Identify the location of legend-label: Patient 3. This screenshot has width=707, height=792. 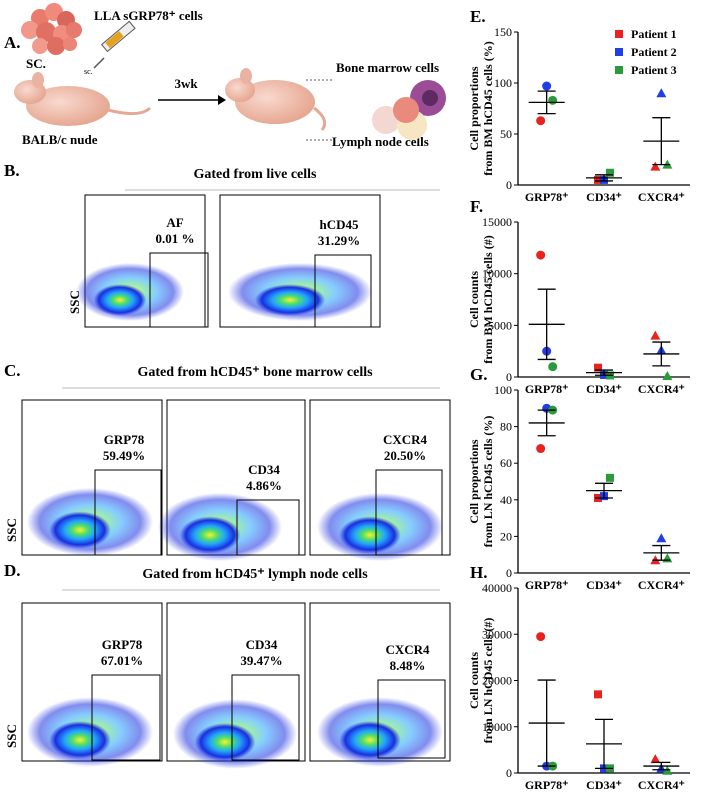
(654, 70).